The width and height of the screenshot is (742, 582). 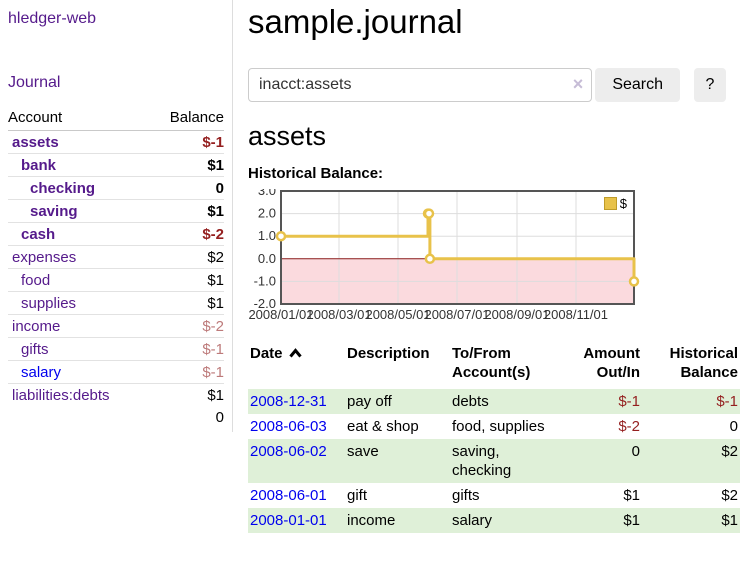 I want to click on account-name-cell: expenses, so click(x=78, y=257).